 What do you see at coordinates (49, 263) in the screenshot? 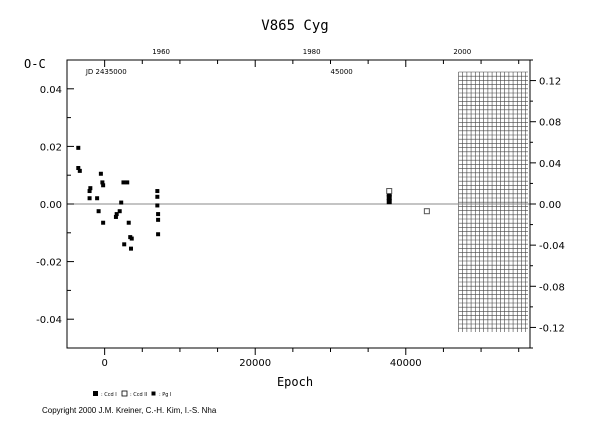
I see `y-tick-label: -0.02` at bounding box center [49, 263].